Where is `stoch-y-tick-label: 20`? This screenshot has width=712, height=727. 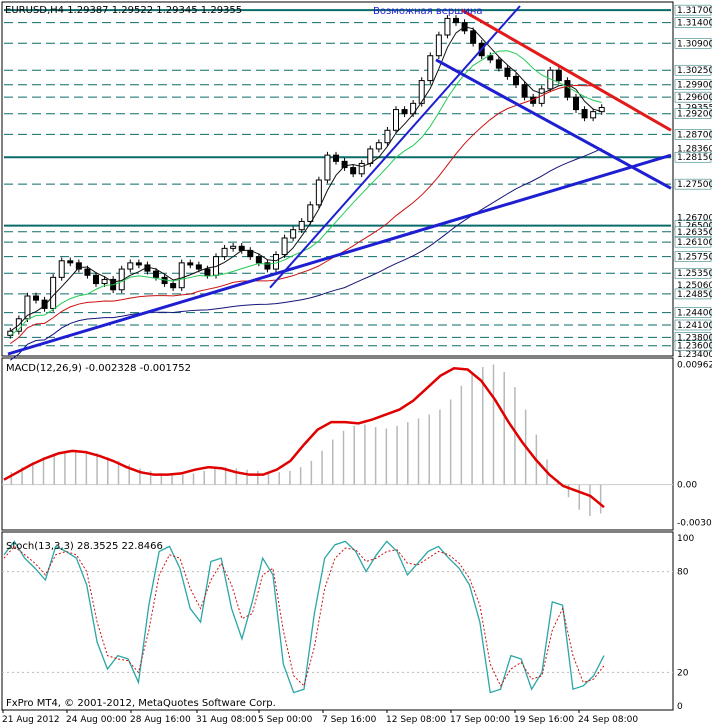
stoch-y-tick-label: 20 is located at coordinates (683, 673).